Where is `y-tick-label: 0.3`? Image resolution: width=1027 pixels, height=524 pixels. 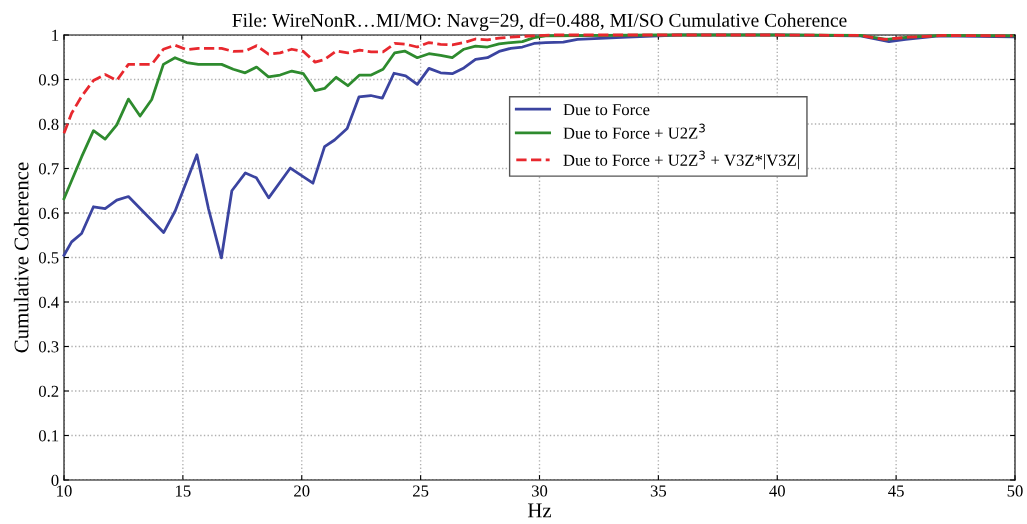 y-tick-label: 0.3 is located at coordinates (48, 347).